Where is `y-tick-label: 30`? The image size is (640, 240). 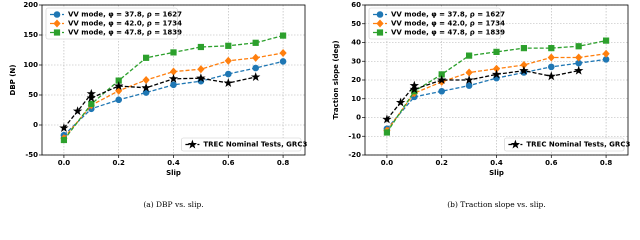 y-tick-label: 30 is located at coordinates (356, 61).